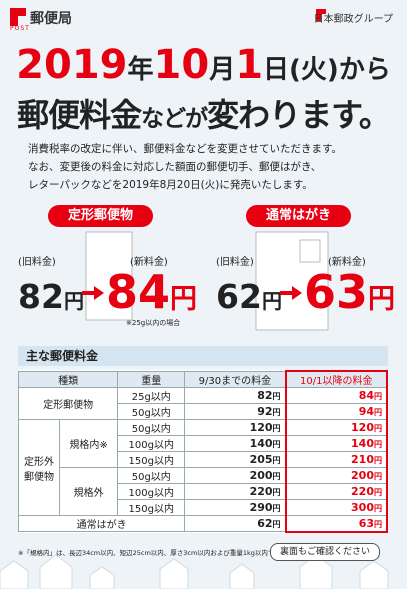 The image size is (407, 589). I want to click on headline-1: 2019年10月1日(火)から, so click(203, 65).